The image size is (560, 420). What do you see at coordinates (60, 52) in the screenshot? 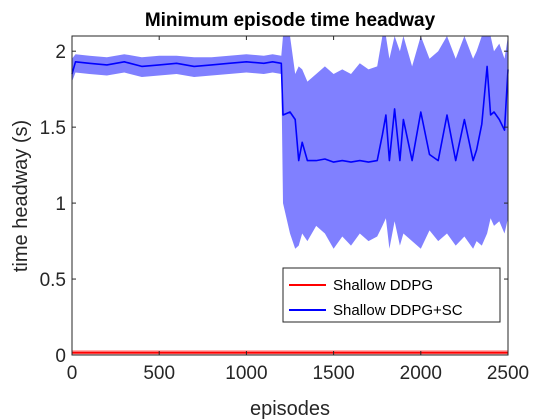
I see `y-tick-label: 2` at bounding box center [60, 52].